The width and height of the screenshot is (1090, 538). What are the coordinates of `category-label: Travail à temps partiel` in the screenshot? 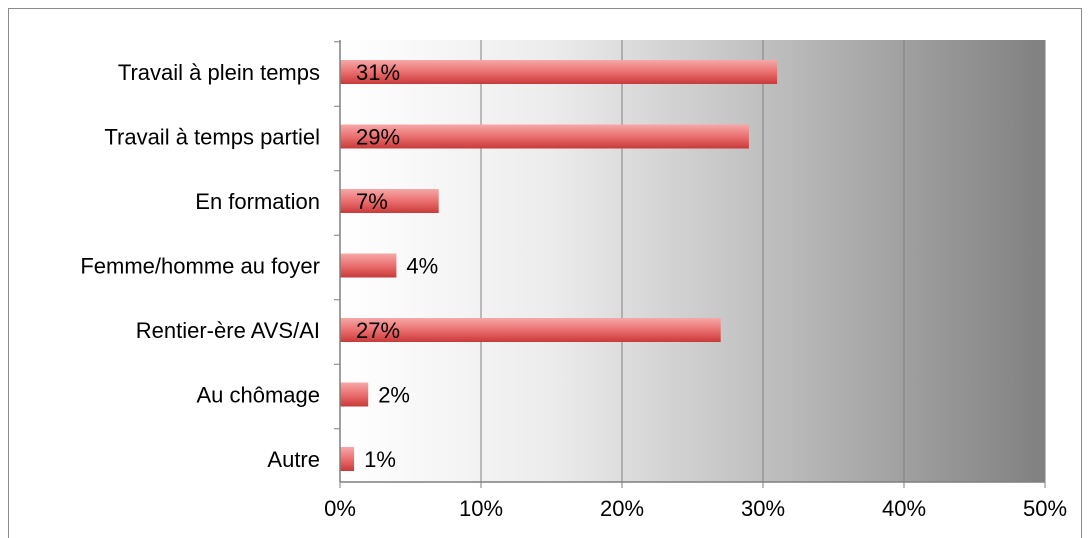 It's located at (212, 137).